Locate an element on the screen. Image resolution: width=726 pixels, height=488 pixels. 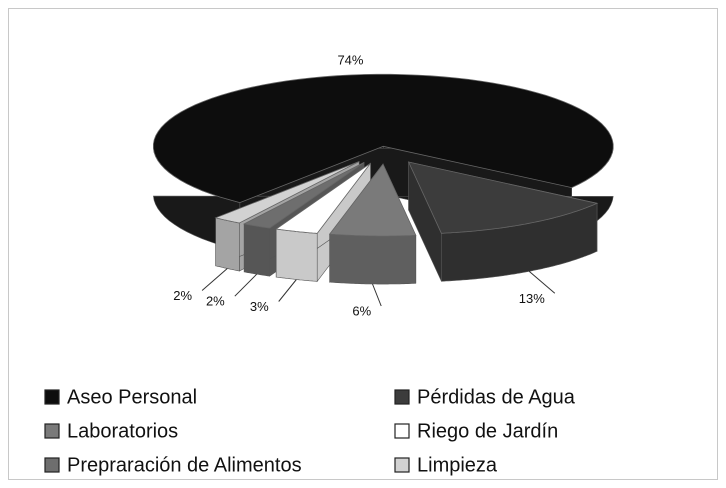
legend-label: Prepraración de Alimentos is located at coordinates (184, 465).